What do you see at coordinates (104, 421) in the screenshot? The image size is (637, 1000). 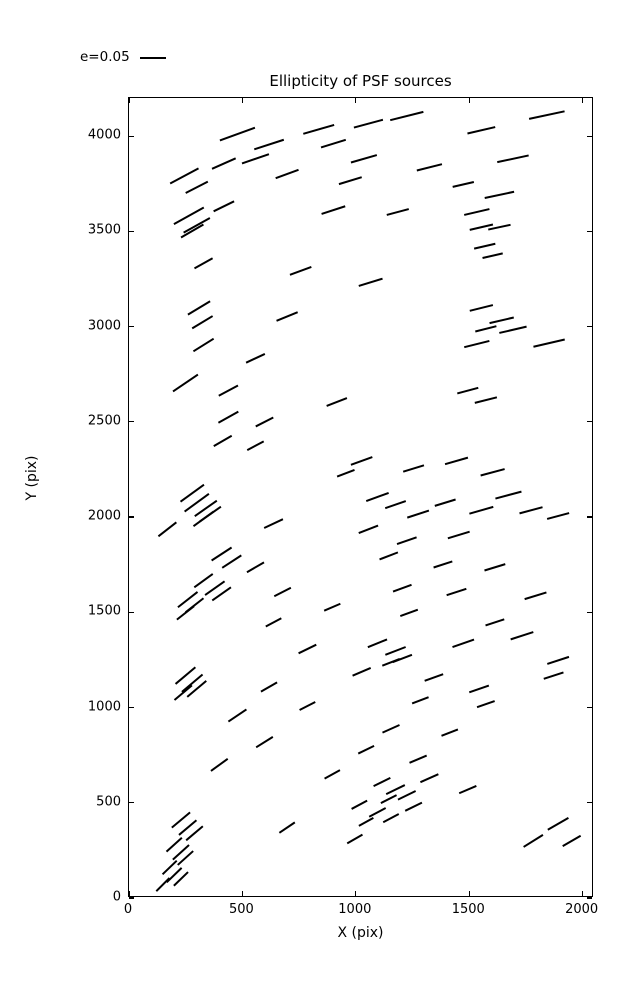 I see `y-tick-label: 2500` at bounding box center [104, 421].